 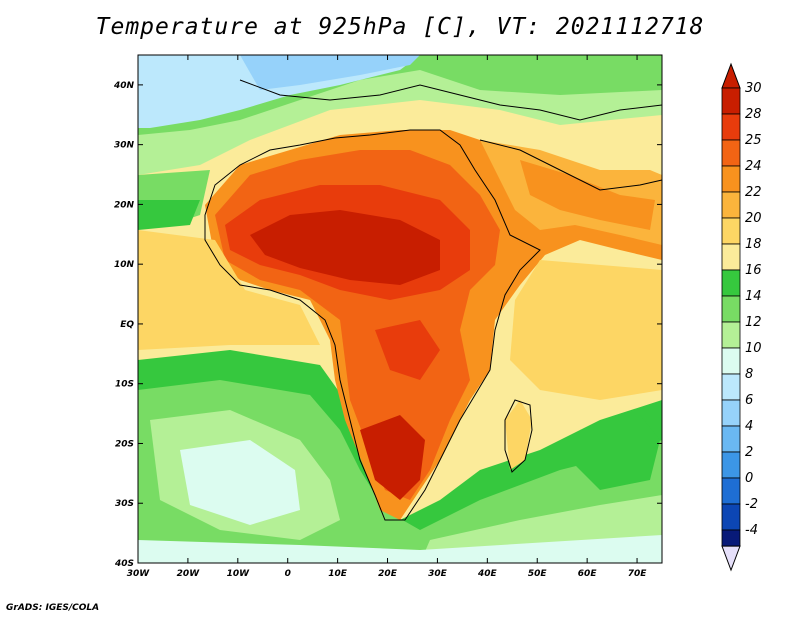 I want to click on lat-tick-label: 10S, so click(x=124, y=385).